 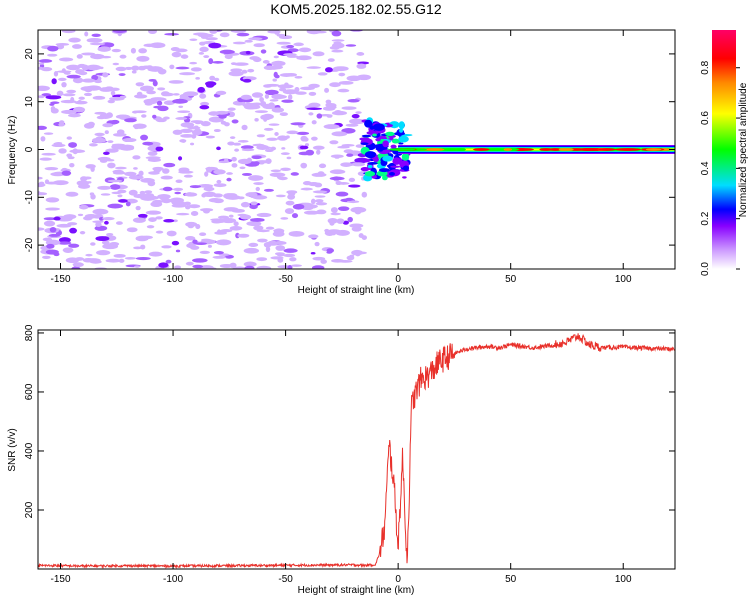 What do you see at coordinates (724, 149) in the screenshot?
I see `colorbar-gradient` at bounding box center [724, 149].